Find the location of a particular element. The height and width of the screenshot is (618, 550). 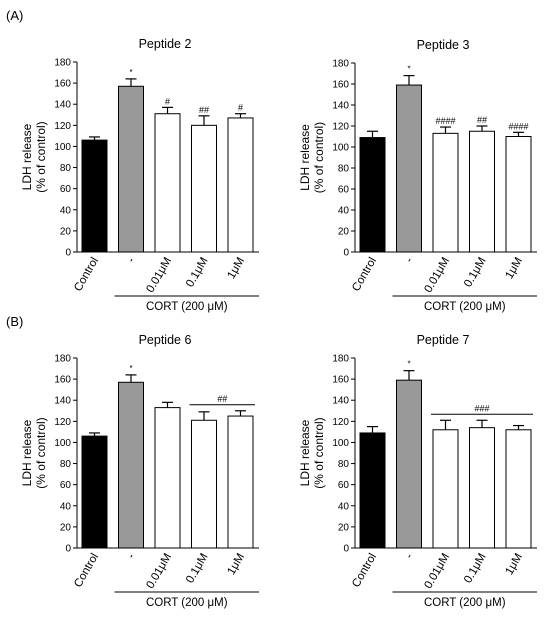

chart-title: Peptide 6 is located at coordinates (165, 340).